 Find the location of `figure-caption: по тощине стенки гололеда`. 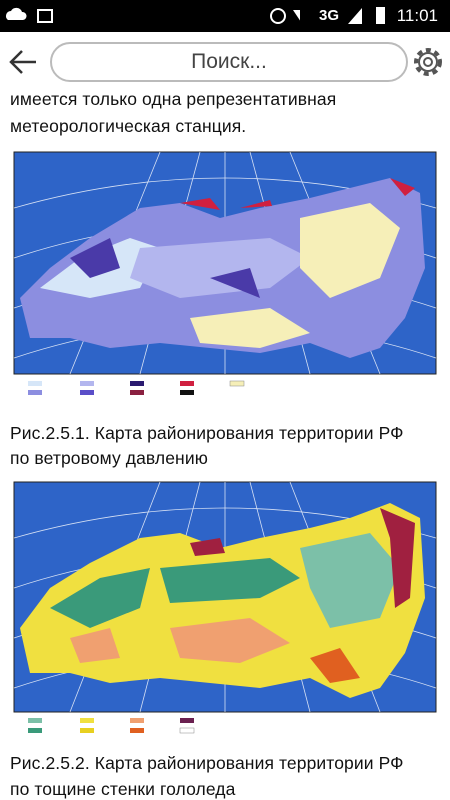

figure-caption: по тощине стенки гололеда is located at coordinates (123, 789).